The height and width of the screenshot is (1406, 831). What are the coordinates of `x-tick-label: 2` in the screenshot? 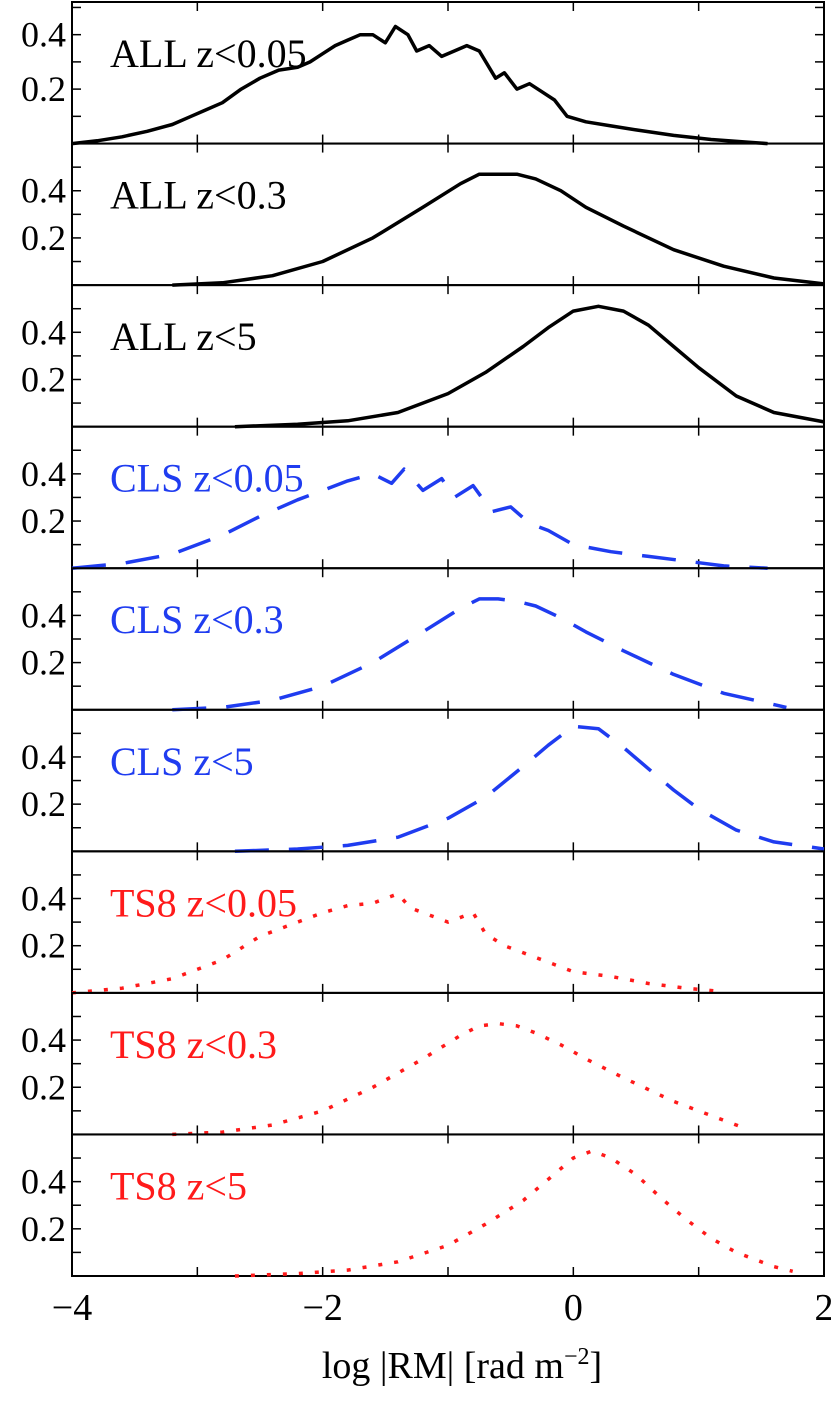 It's located at (823, 1308).